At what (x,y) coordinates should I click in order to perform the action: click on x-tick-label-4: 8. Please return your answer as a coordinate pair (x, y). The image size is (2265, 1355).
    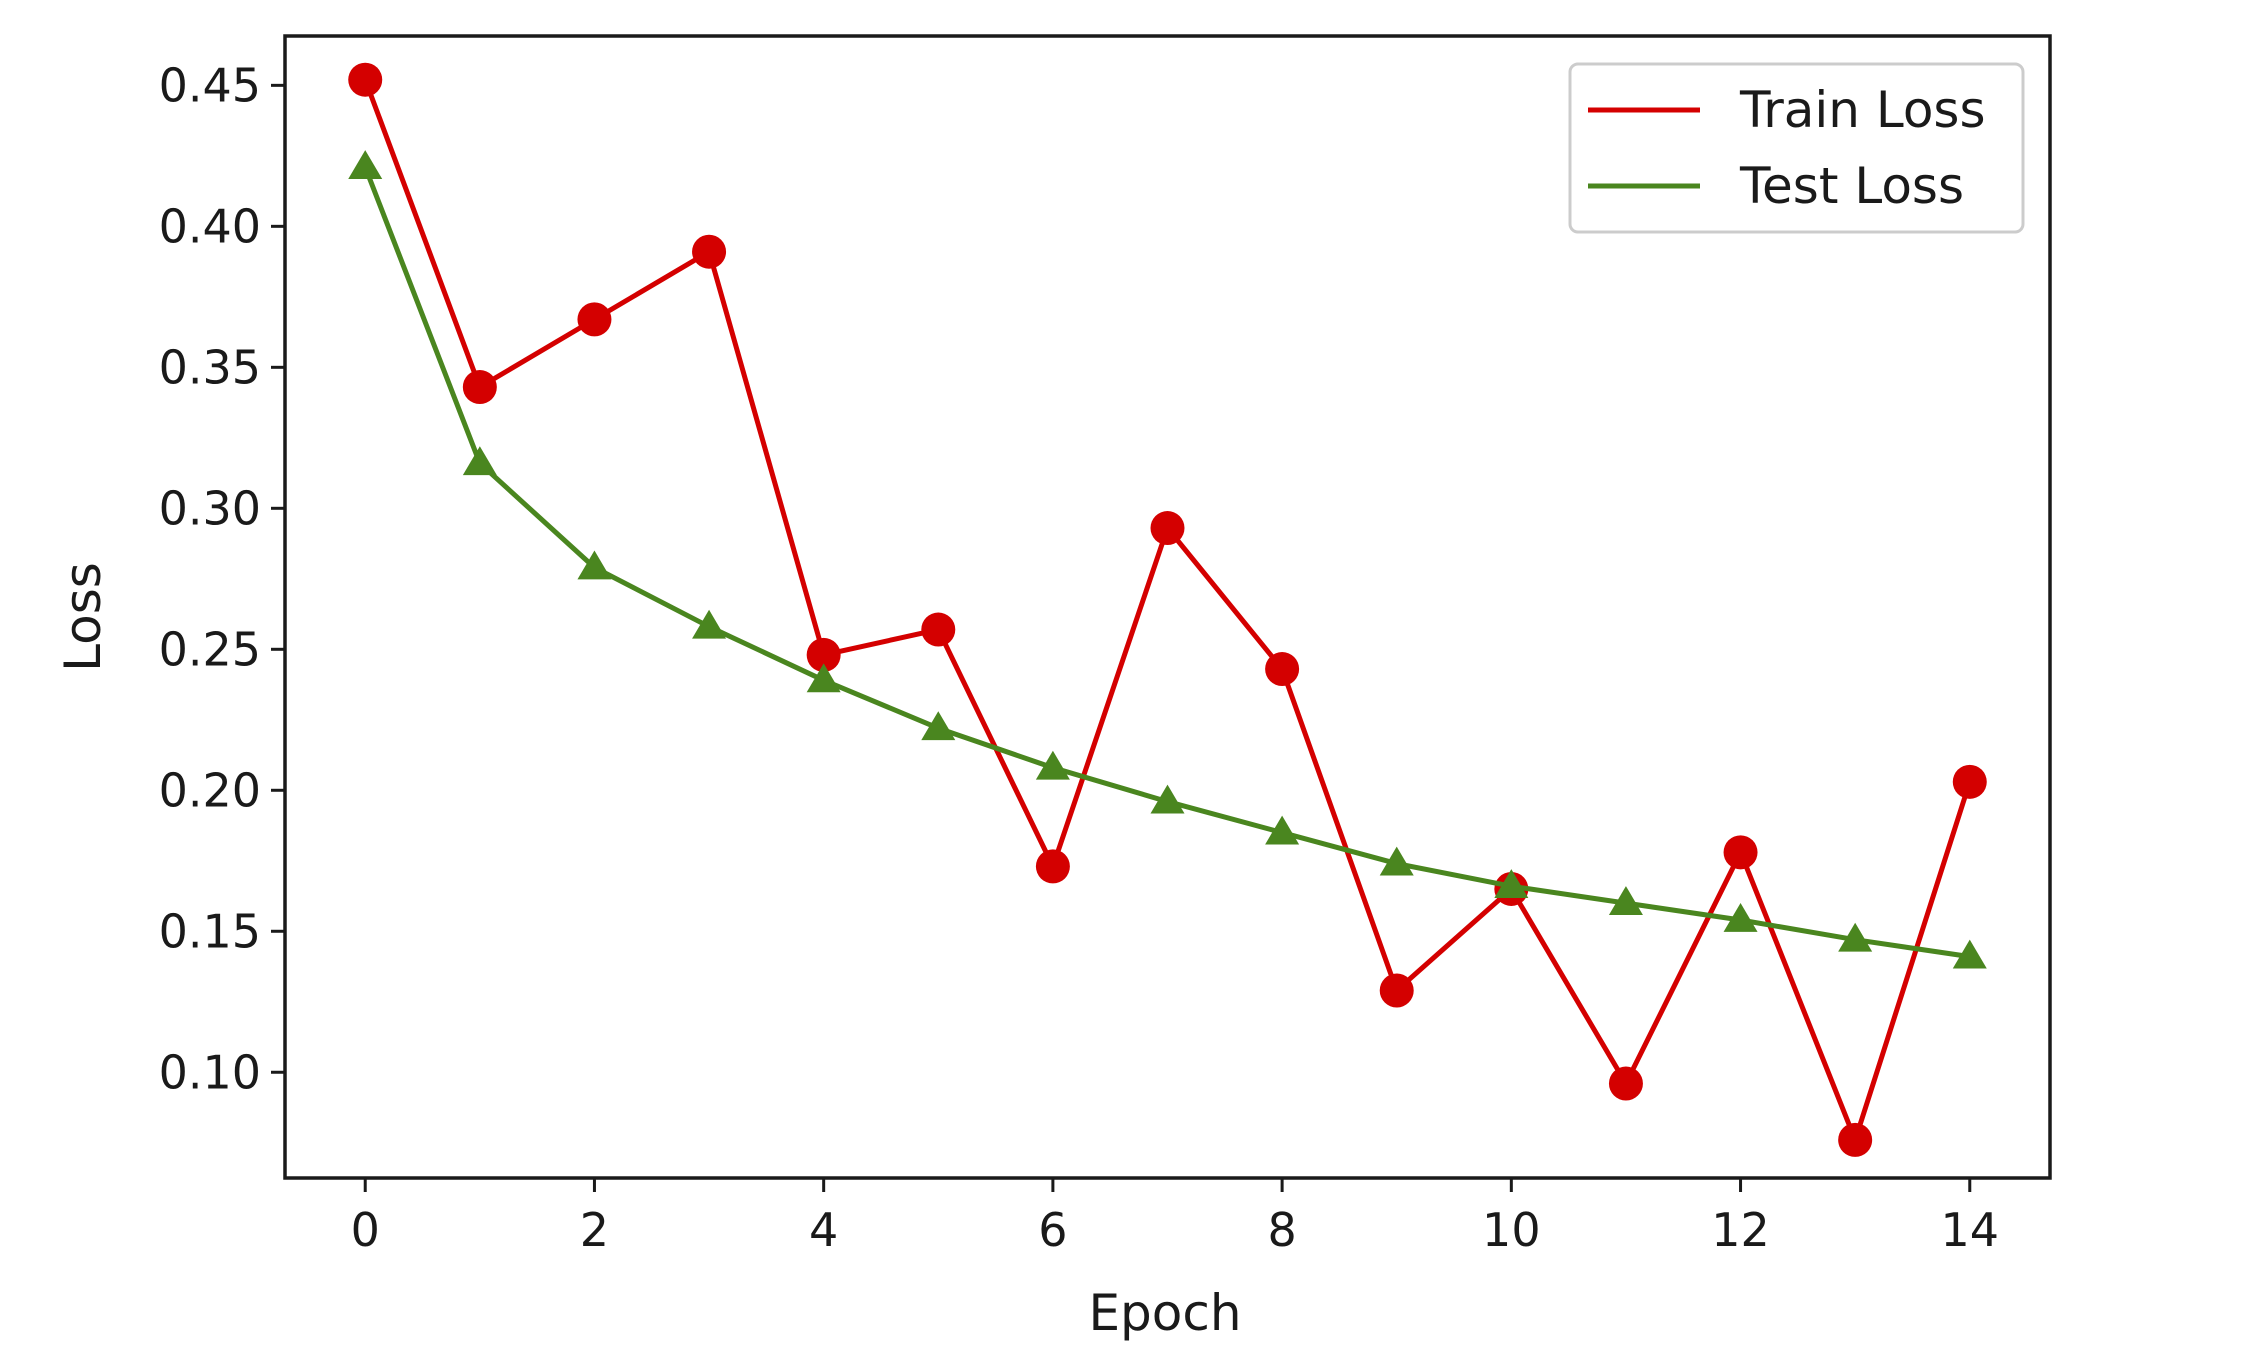
    Looking at the image, I should click on (1281, 1230).